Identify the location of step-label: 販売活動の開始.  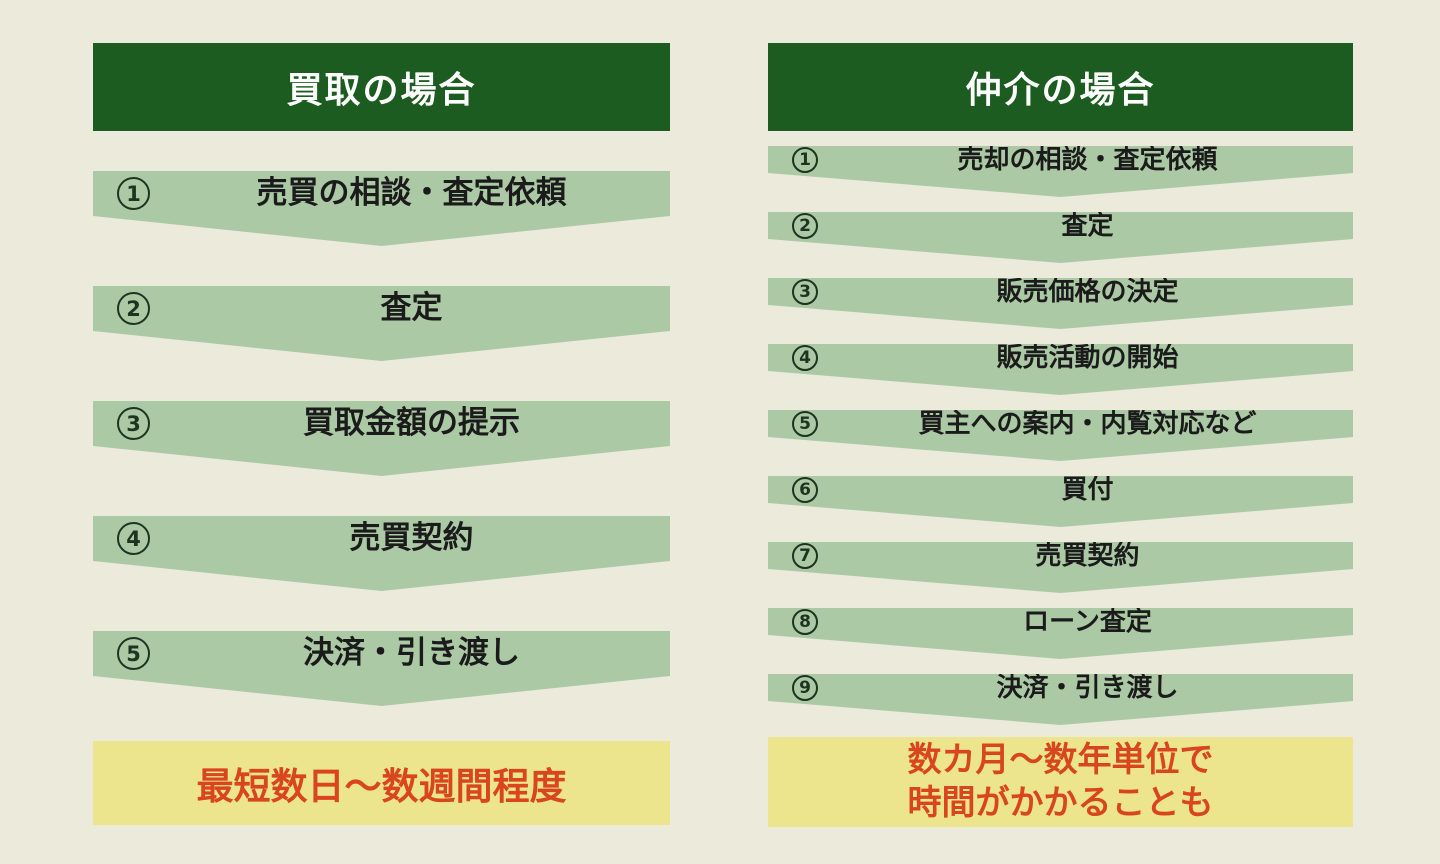
(1087, 358).